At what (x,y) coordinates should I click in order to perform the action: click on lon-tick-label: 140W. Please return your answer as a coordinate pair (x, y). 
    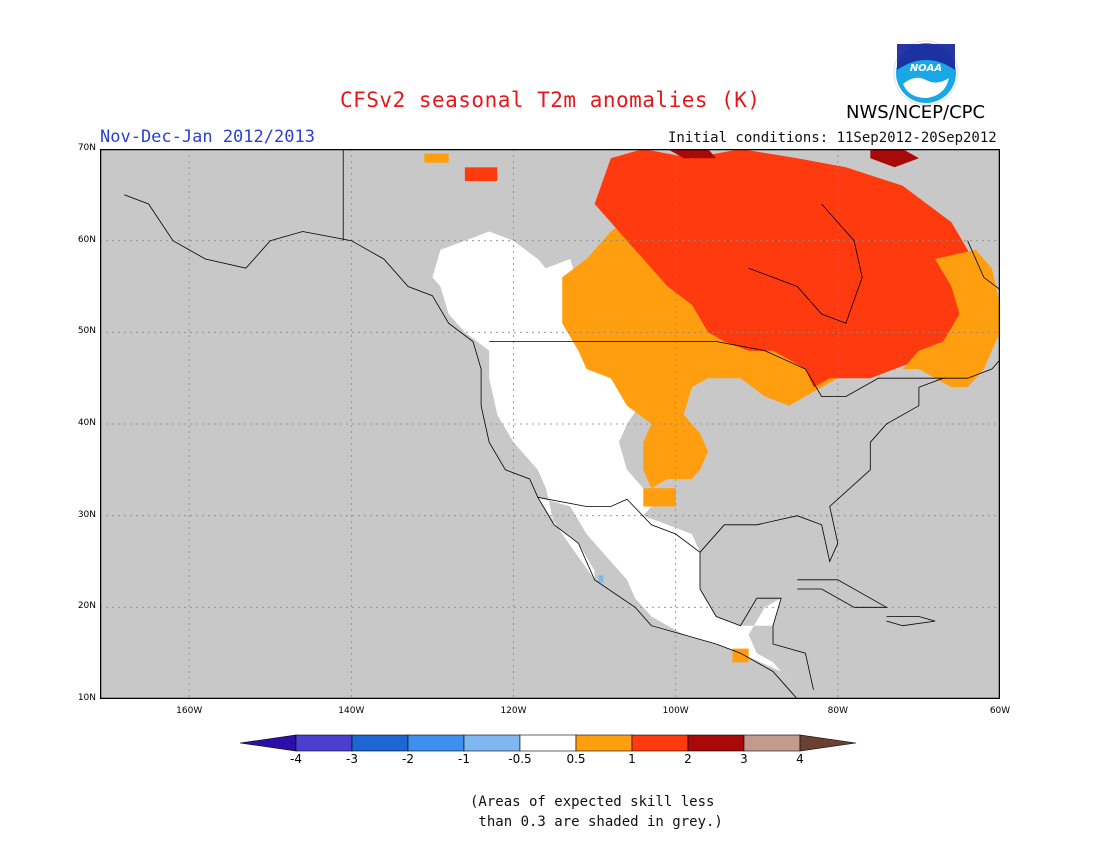
    Looking at the image, I should click on (351, 711).